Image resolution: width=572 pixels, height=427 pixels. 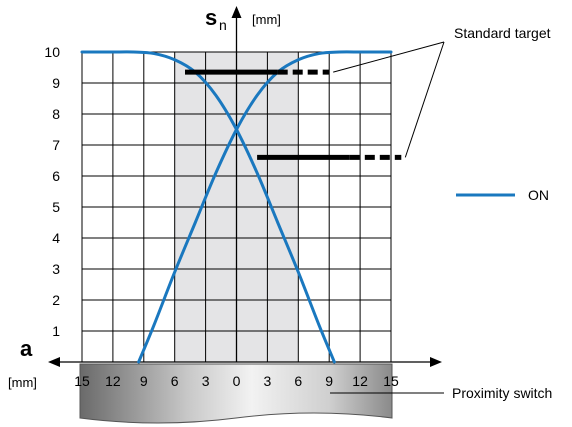 I want to click on y-axis-unit: [mm], so click(x=266, y=19).